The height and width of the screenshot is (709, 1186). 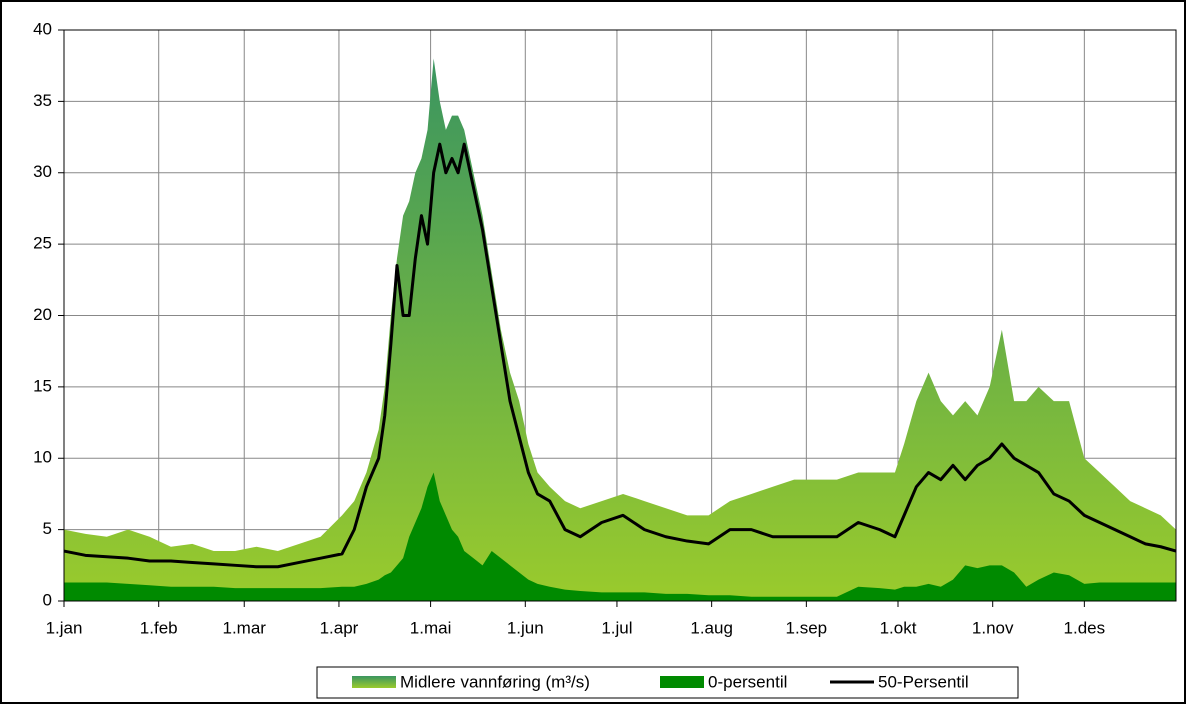 I want to click on x-tick-label: 1.apr, so click(x=339, y=627).